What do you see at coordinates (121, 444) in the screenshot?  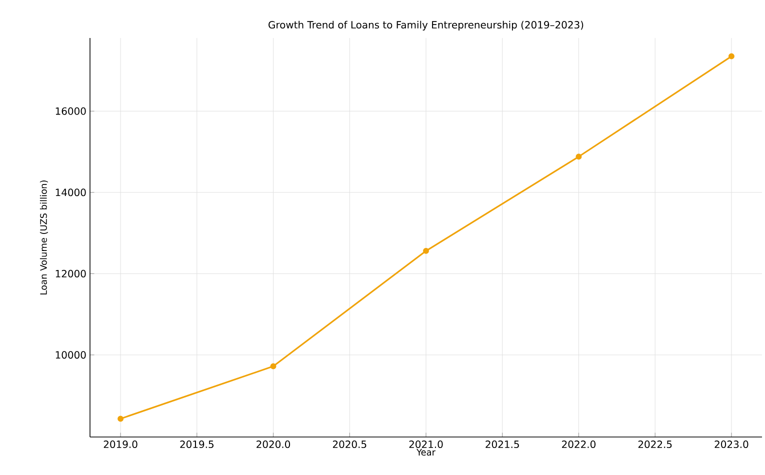 I see `x-tick-label: 2019.0` at bounding box center [121, 444].